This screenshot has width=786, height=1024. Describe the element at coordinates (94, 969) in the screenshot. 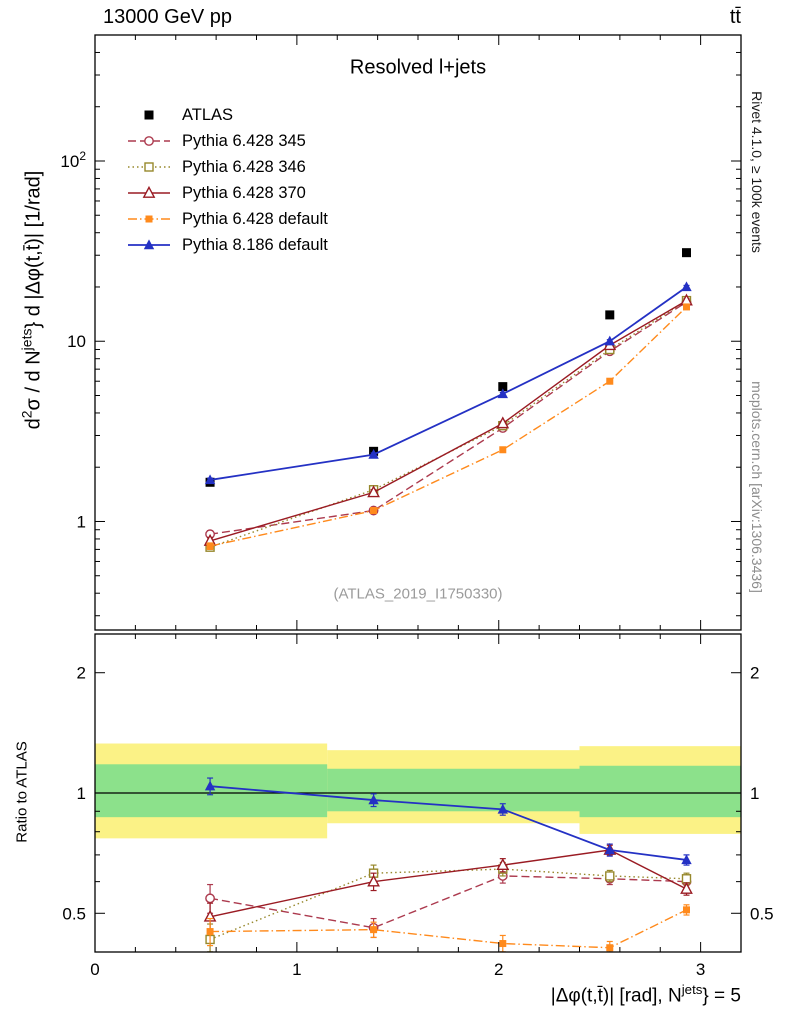

I see `svg-text: 0` at that location.